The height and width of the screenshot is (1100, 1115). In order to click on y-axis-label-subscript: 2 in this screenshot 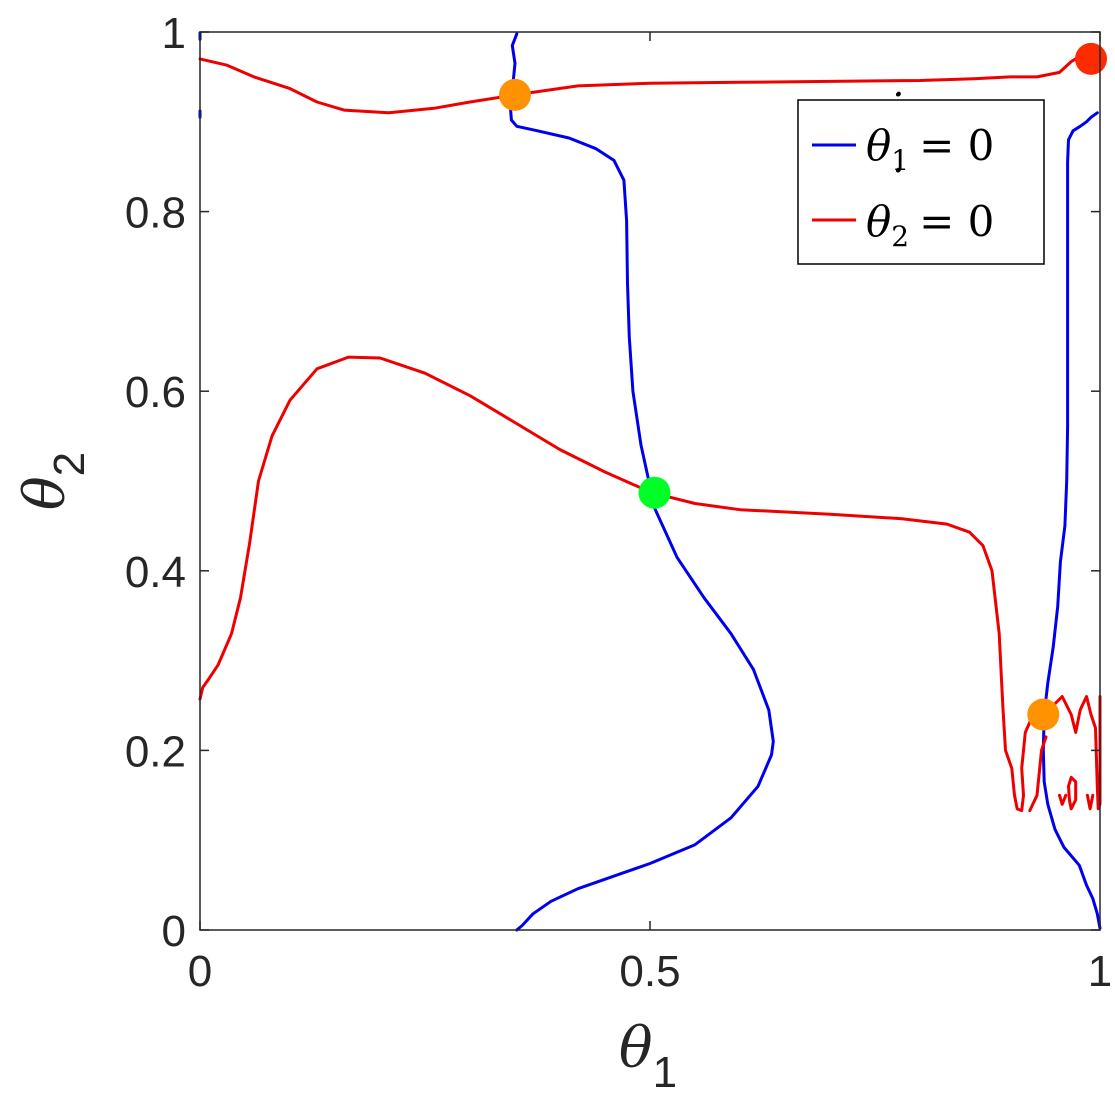, I will do `click(69, 464)`.